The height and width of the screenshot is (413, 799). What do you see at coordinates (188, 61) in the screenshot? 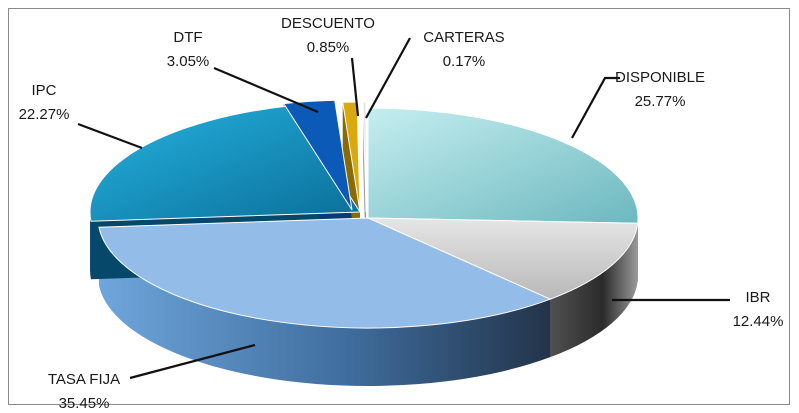
I see `slice-value-label-dtf: 3.05%` at bounding box center [188, 61].